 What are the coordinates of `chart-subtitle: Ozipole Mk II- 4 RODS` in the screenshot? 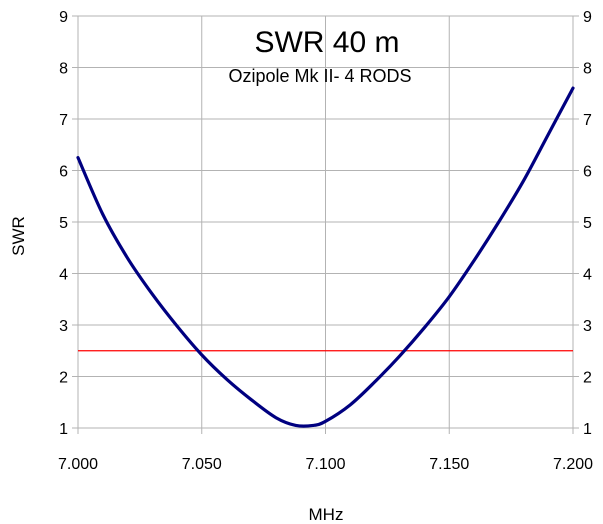 It's located at (319, 76).